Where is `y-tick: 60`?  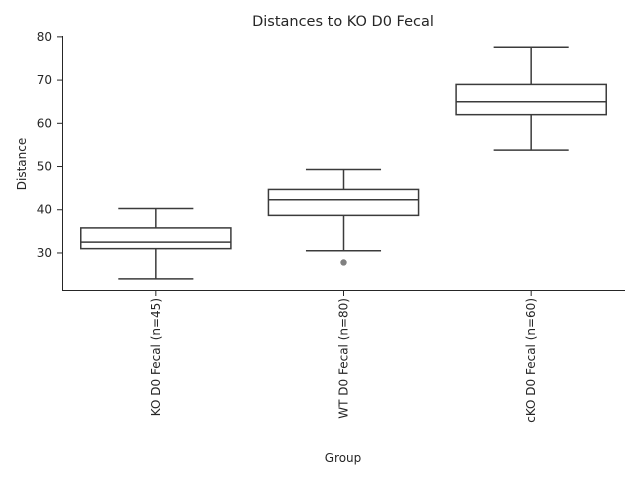
y-tick: 60 is located at coordinates (49, 123).